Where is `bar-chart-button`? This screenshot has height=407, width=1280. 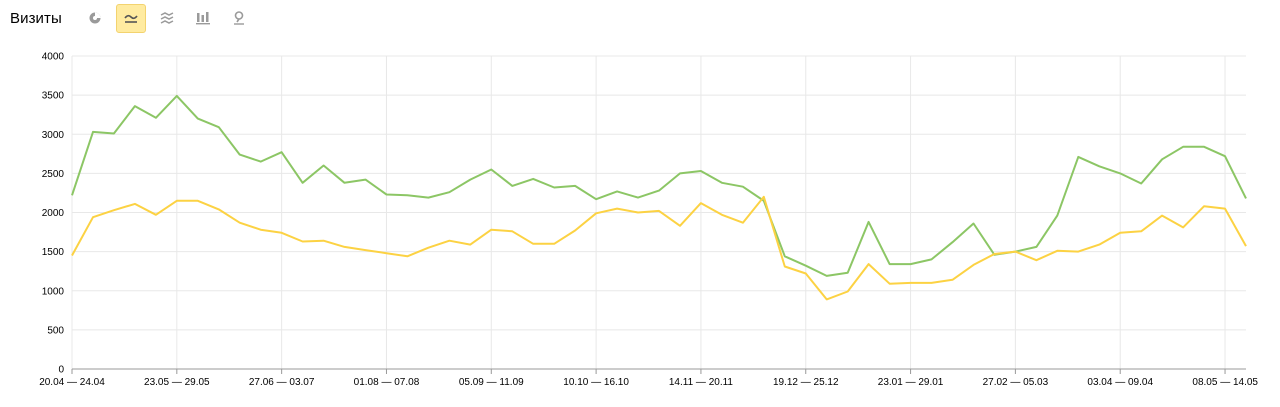 bar-chart-button is located at coordinates (203, 18).